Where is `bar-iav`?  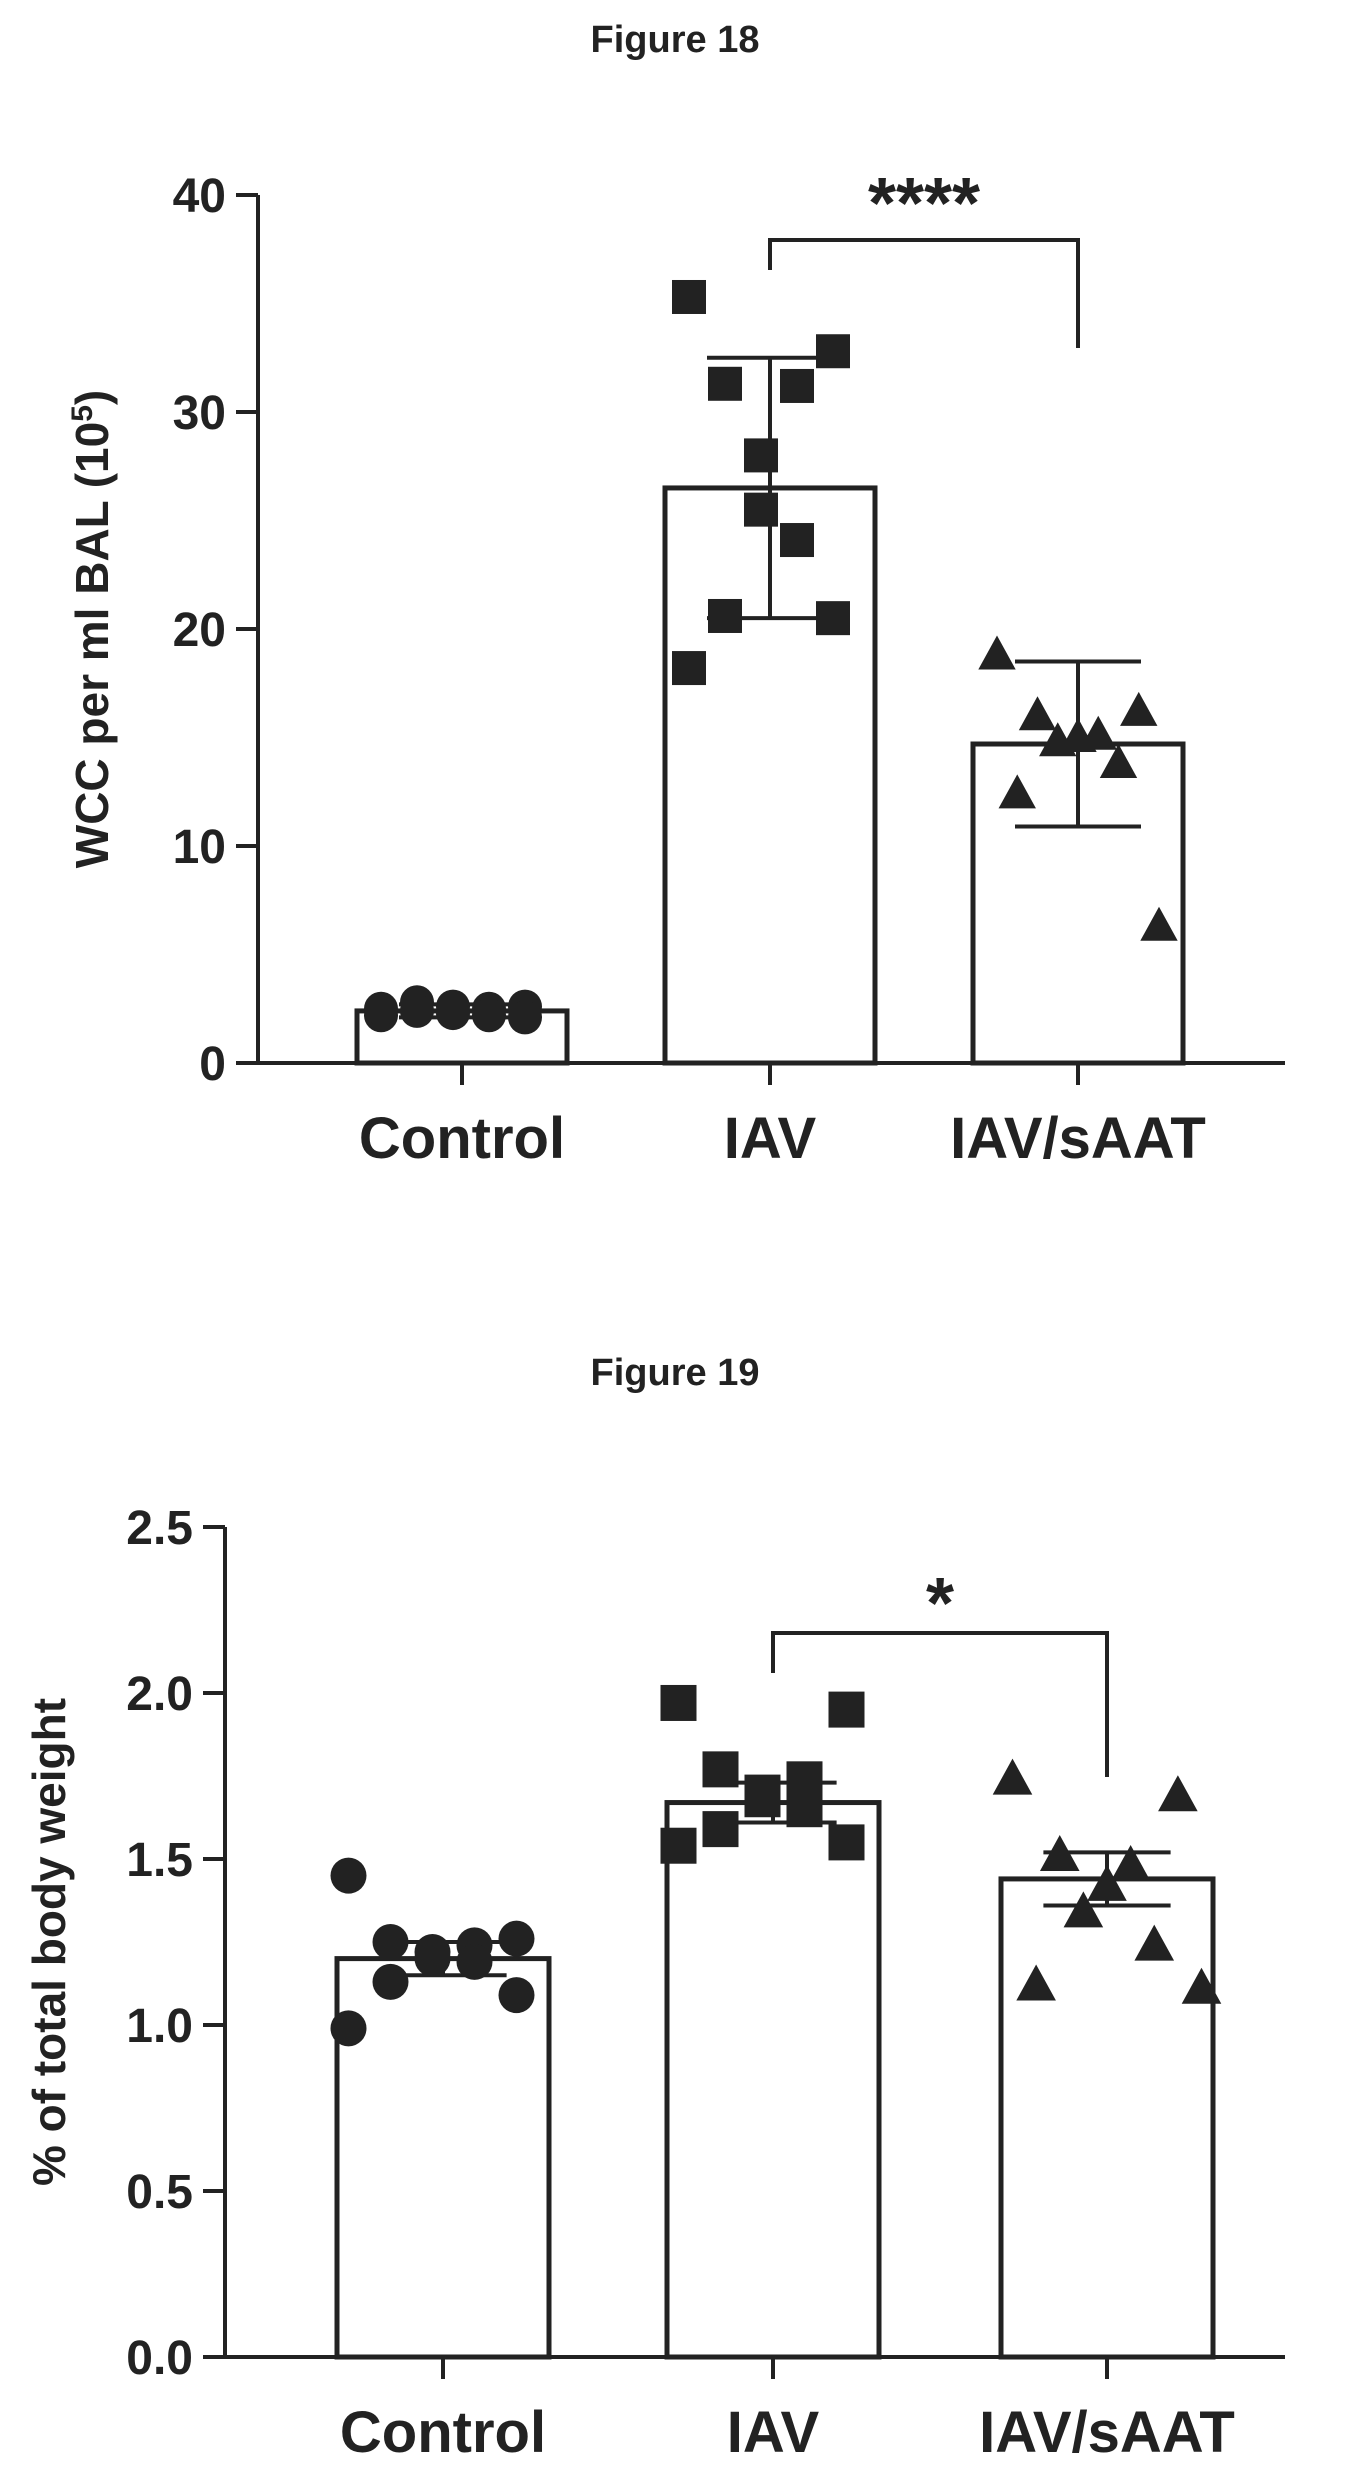
bar-iav is located at coordinates (773, 2080).